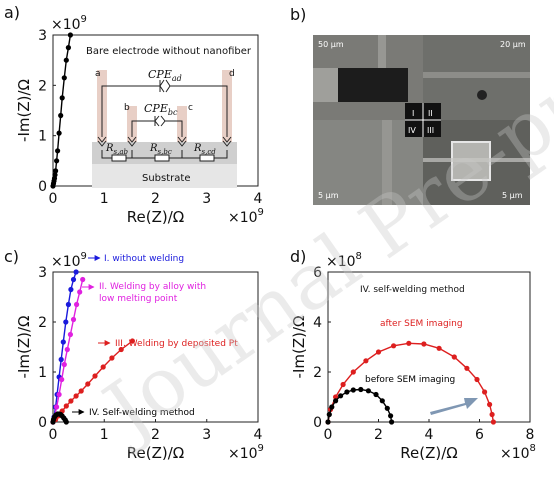 Image resolution: width=554 pixels, height=481 pixels. I want to click on circuit-title: Bare electrode without nanofiber, so click(169, 51).